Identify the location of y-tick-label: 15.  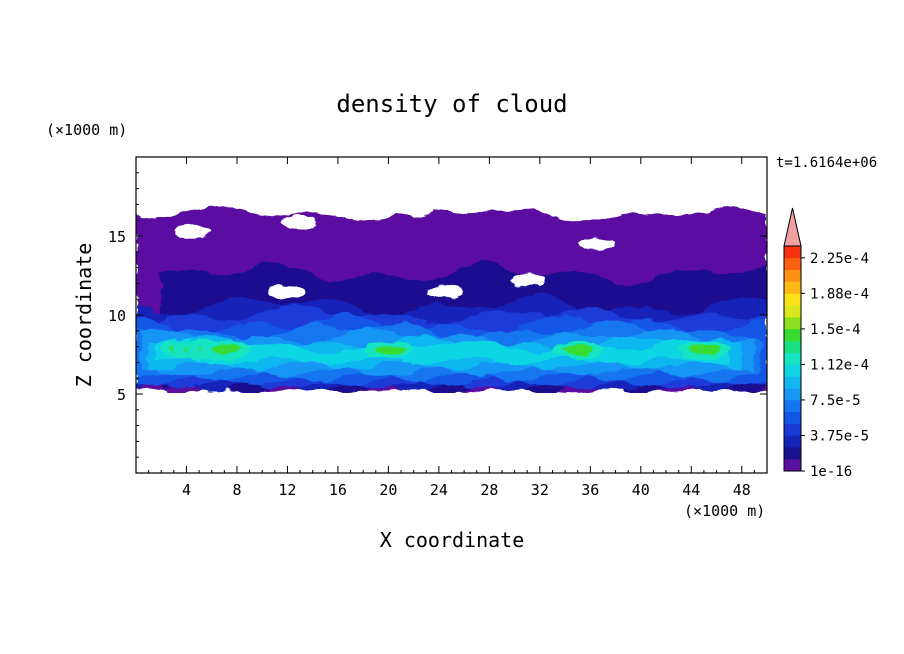
(117, 237).